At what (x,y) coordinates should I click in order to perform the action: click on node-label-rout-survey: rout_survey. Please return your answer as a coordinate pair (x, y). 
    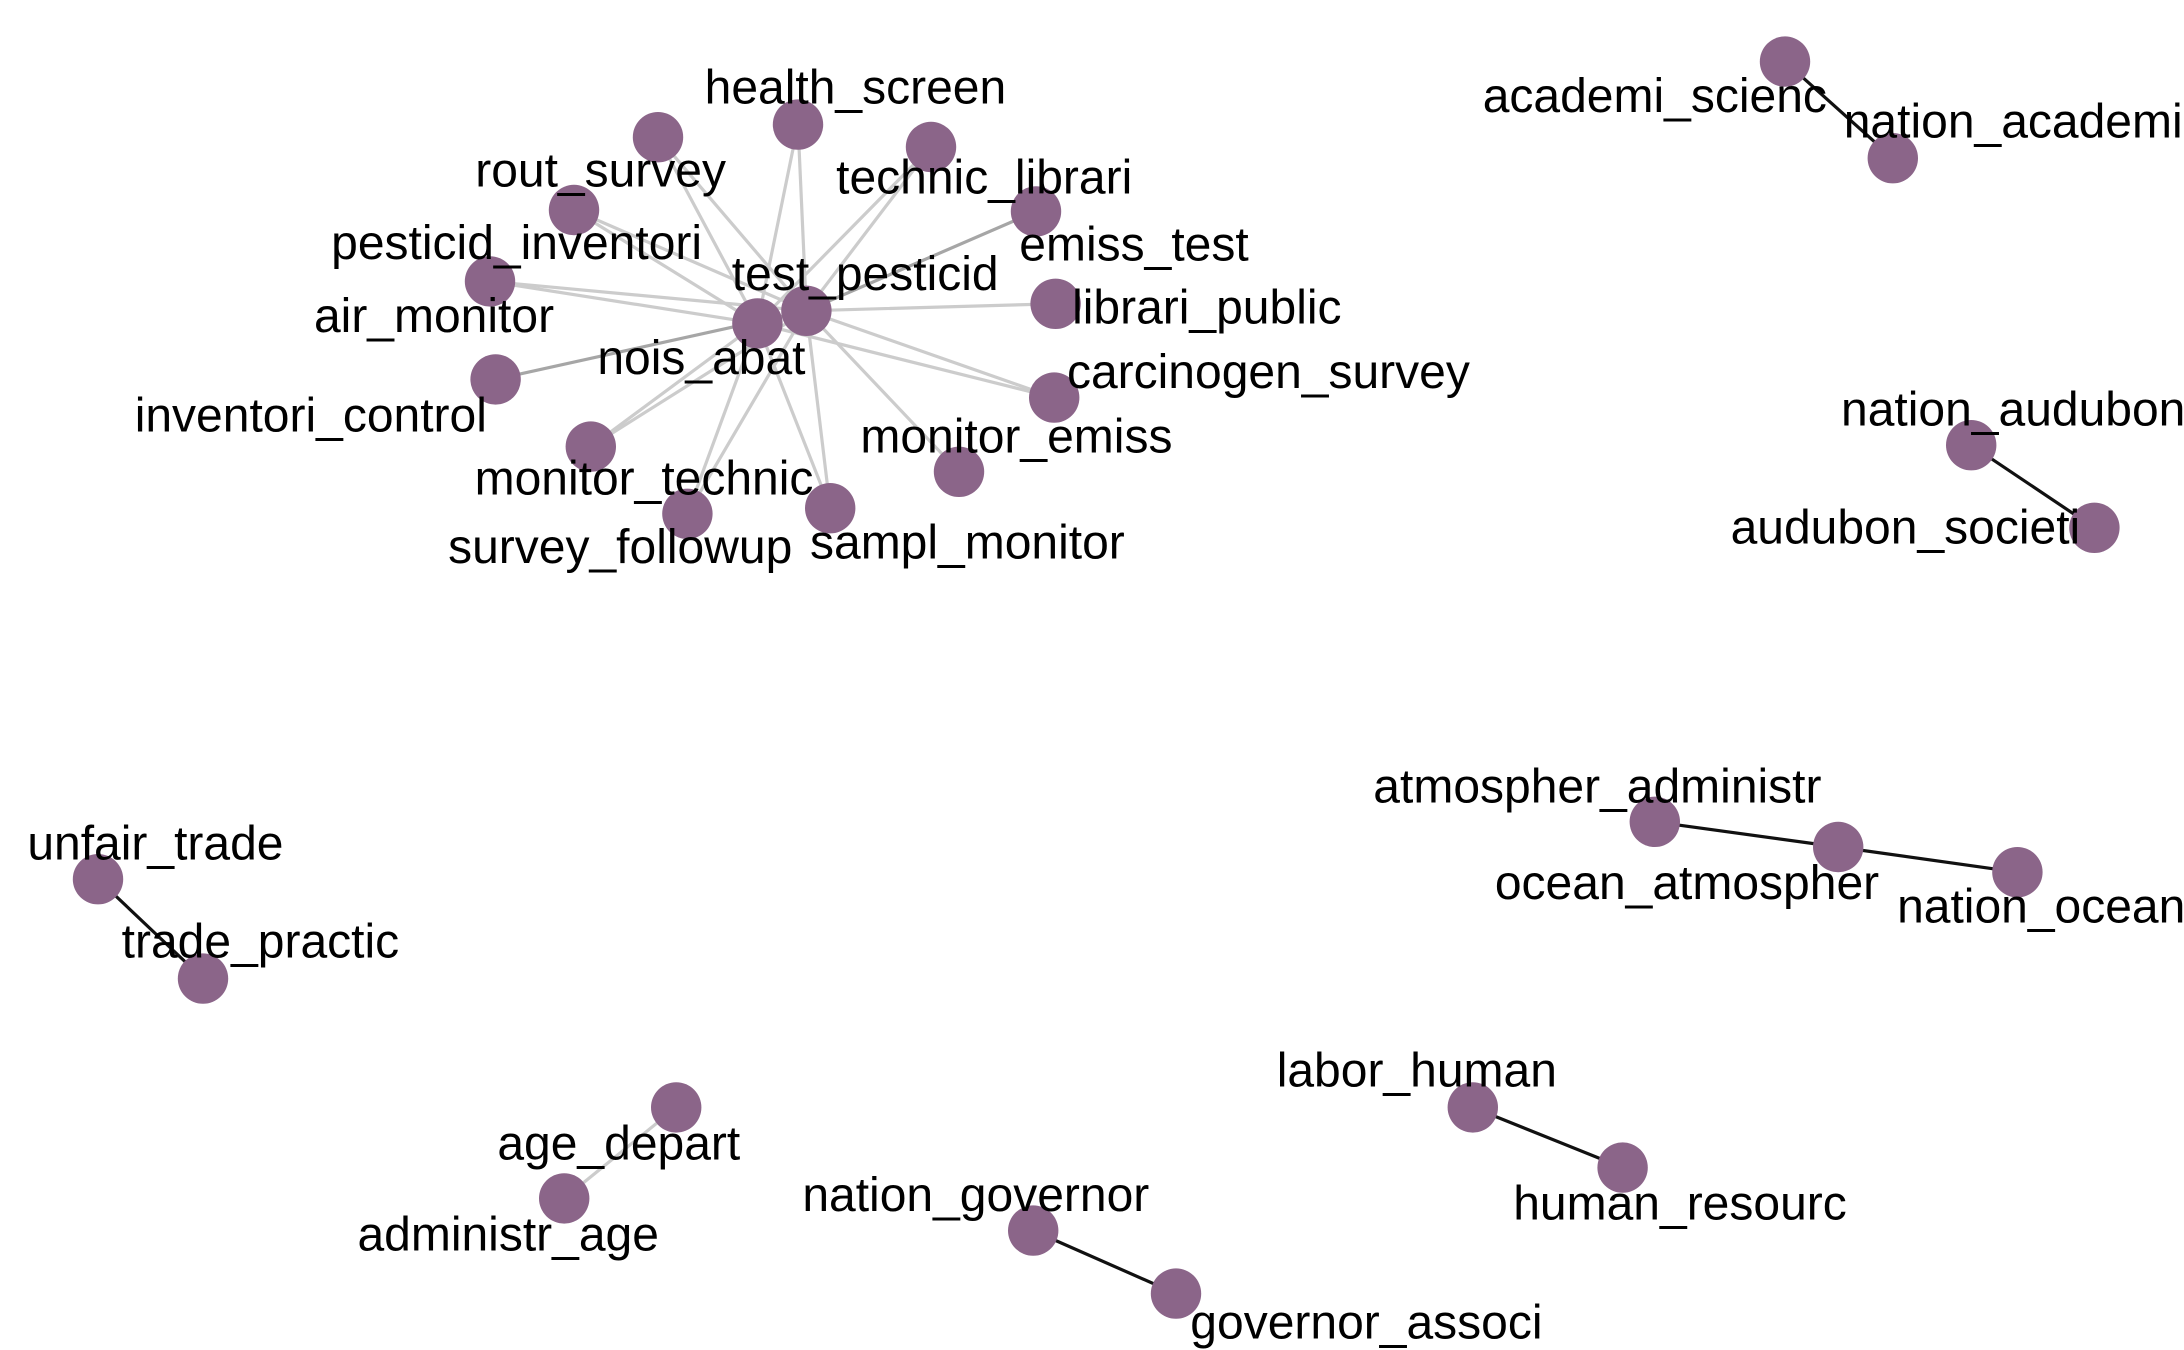
    Looking at the image, I should click on (600, 170).